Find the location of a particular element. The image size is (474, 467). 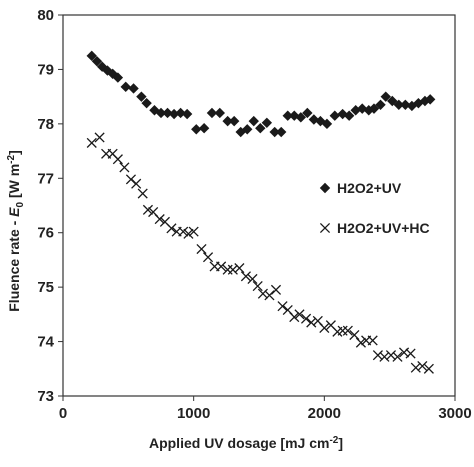

legend-marker-h2o2-uv-hc is located at coordinates (325, 228).